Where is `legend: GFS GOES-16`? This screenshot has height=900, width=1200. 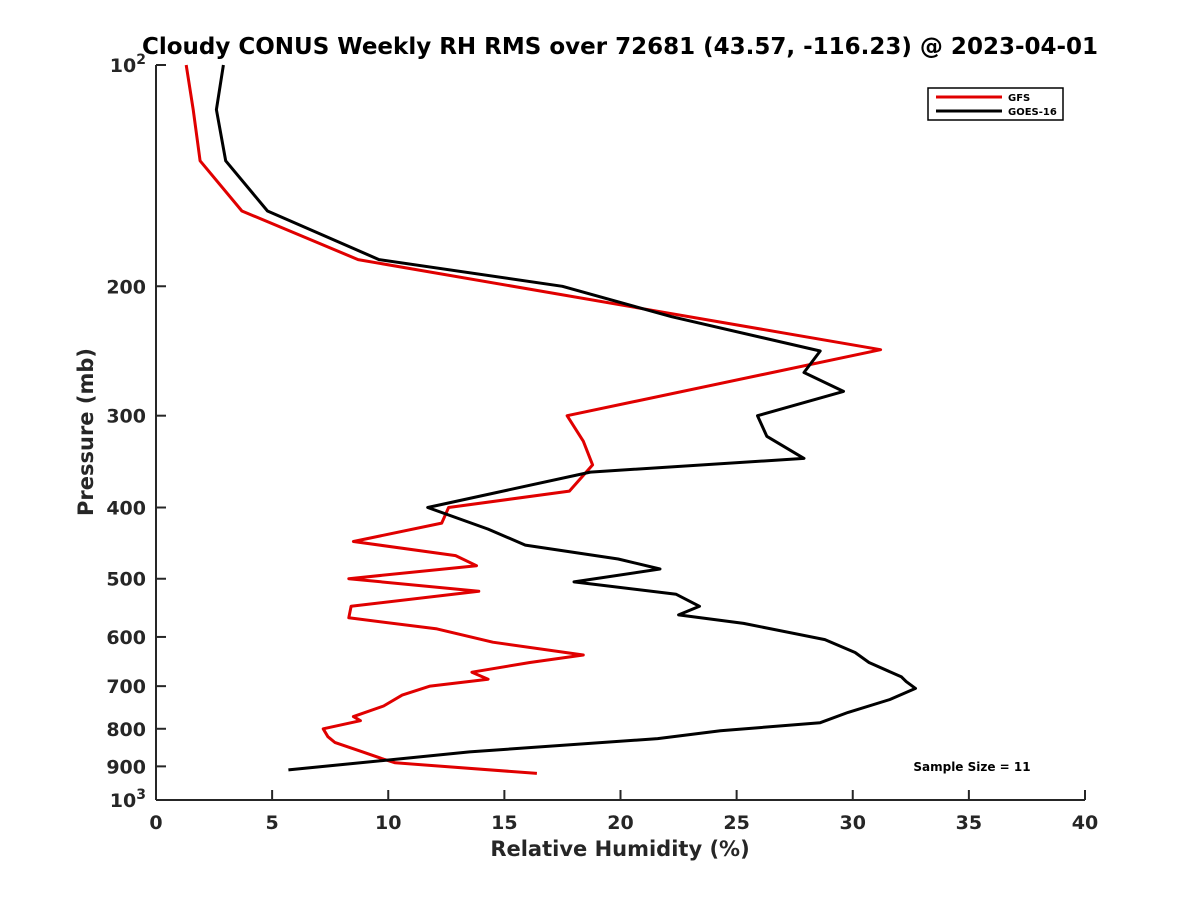
legend: GFS GOES-16 is located at coordinates (995, 104).